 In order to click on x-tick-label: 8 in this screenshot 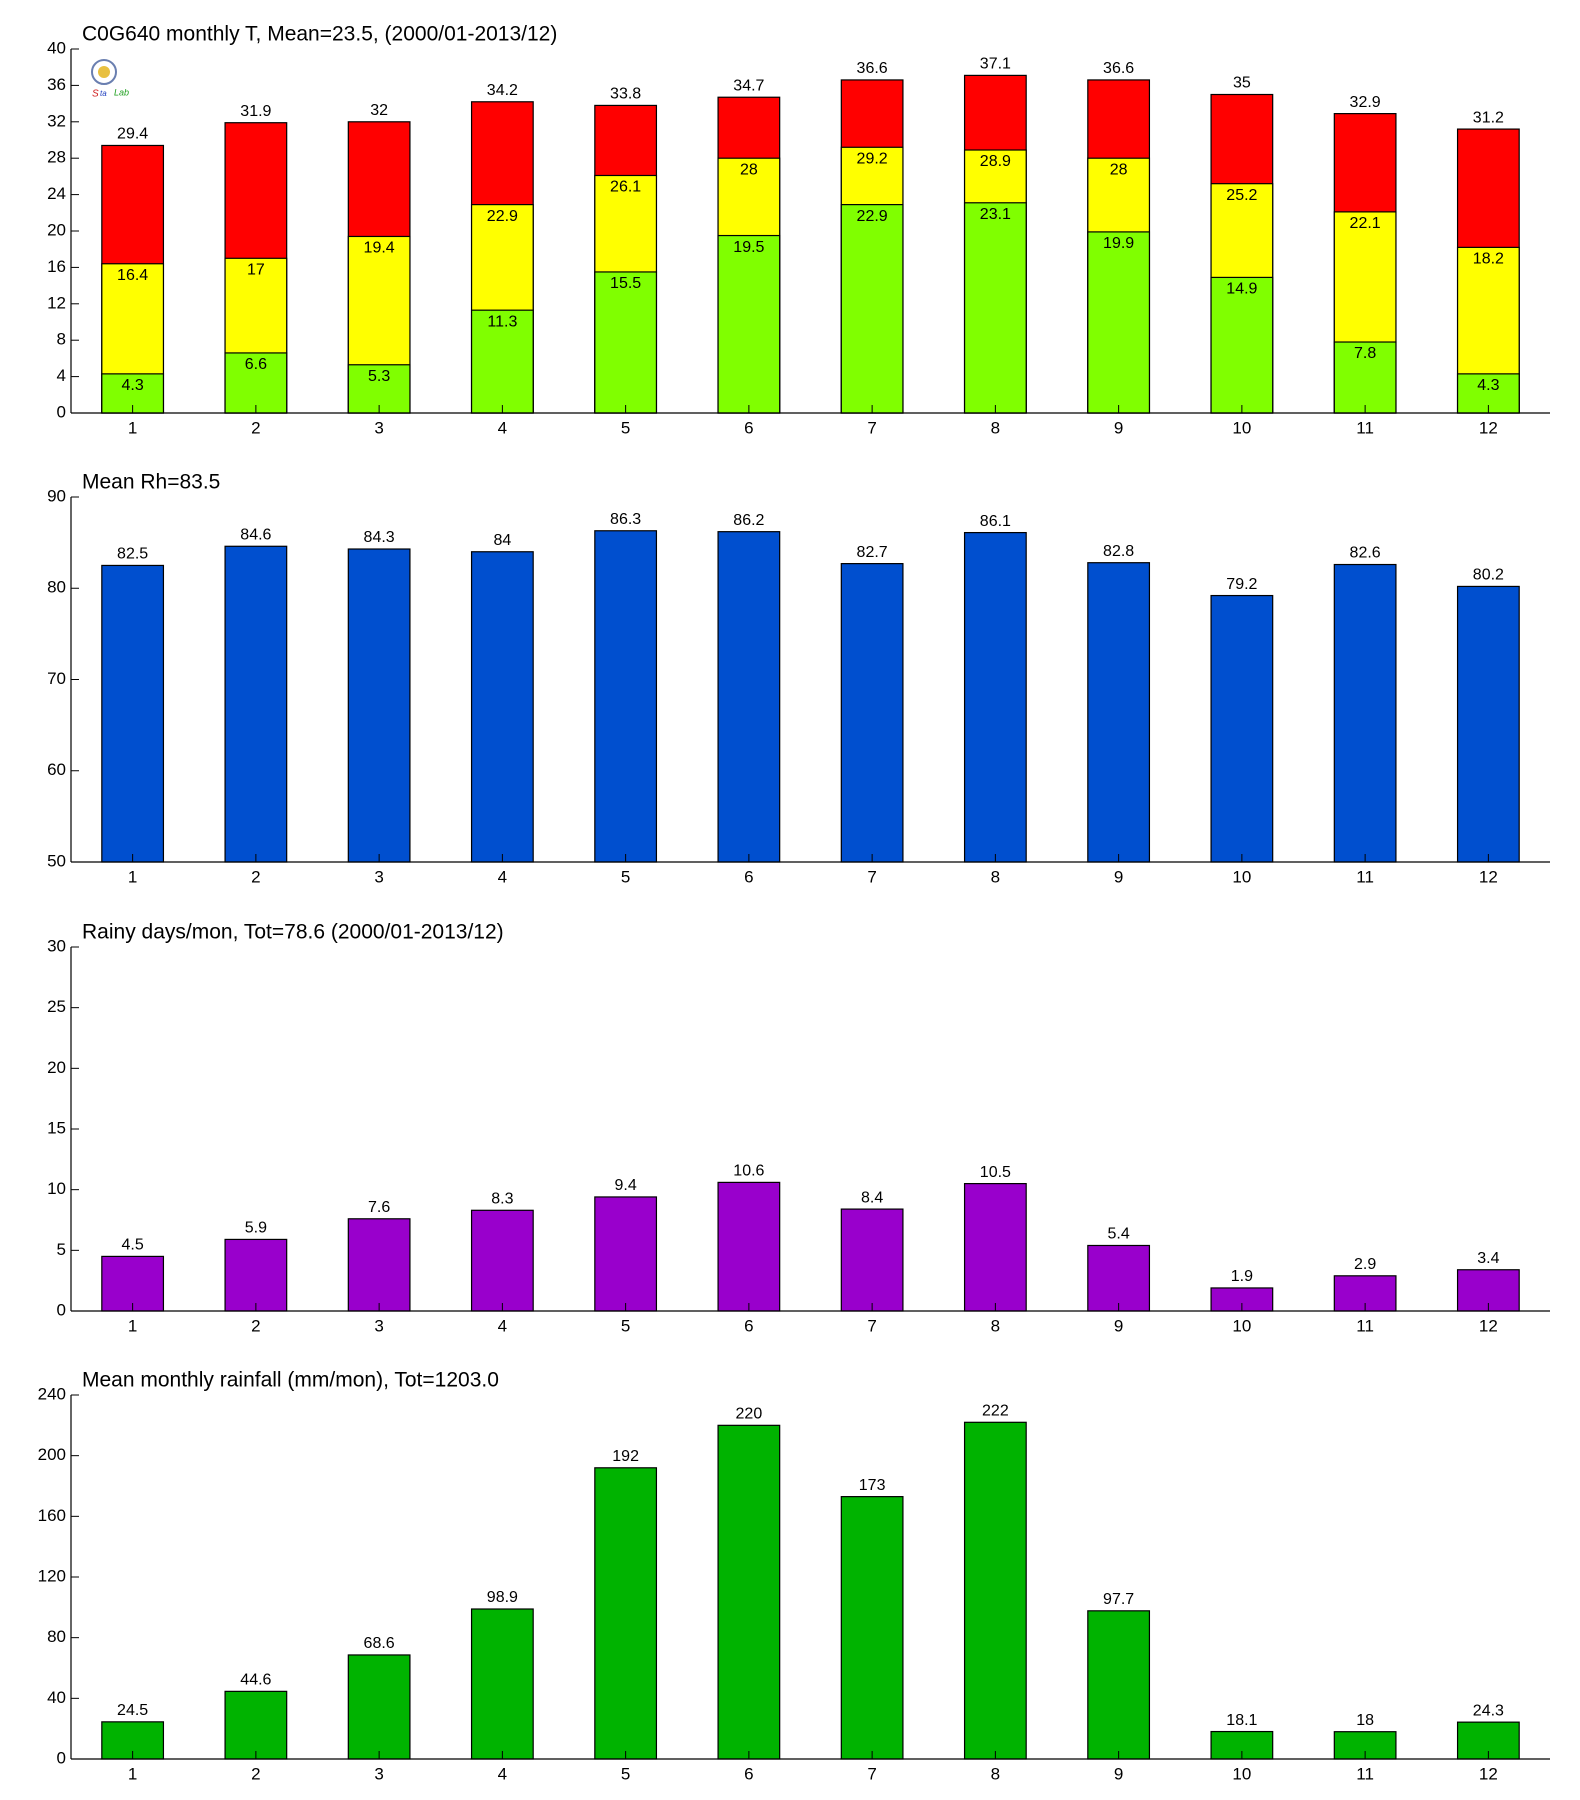, I will do `click(995, 876)`.